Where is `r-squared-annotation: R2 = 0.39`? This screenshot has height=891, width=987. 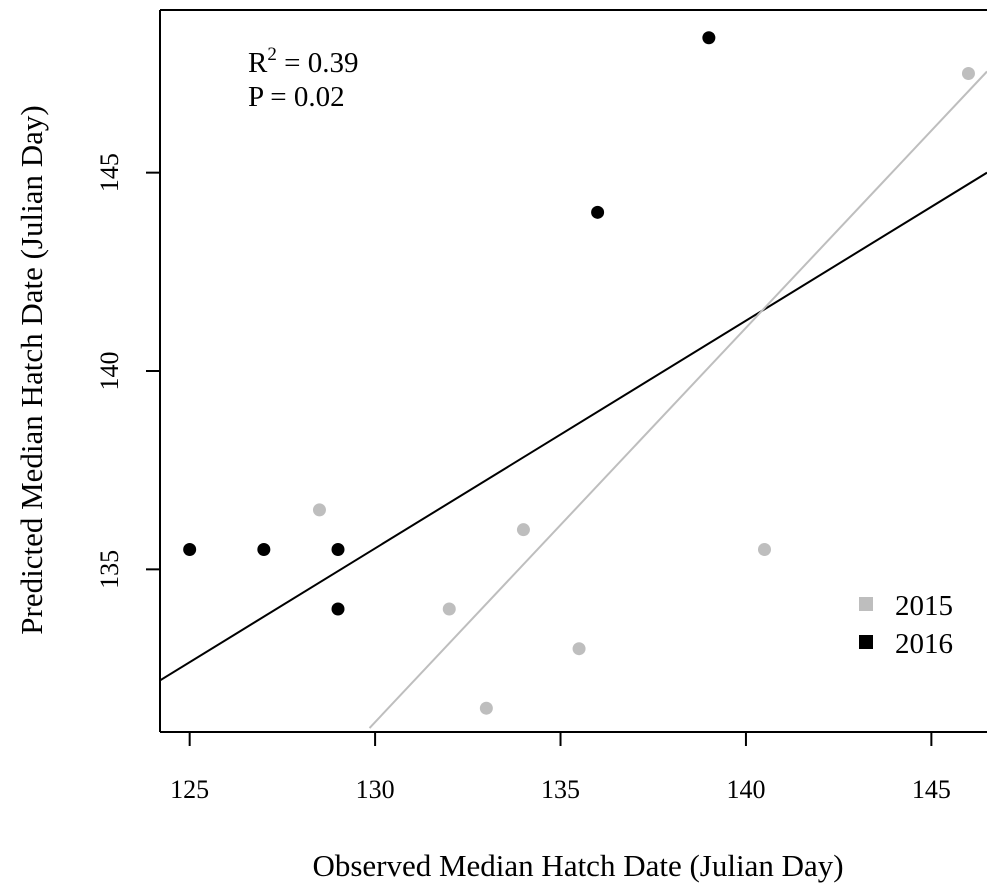
r-squared-annotation: R2 = 0.39 is located at coordinates (303, 61).